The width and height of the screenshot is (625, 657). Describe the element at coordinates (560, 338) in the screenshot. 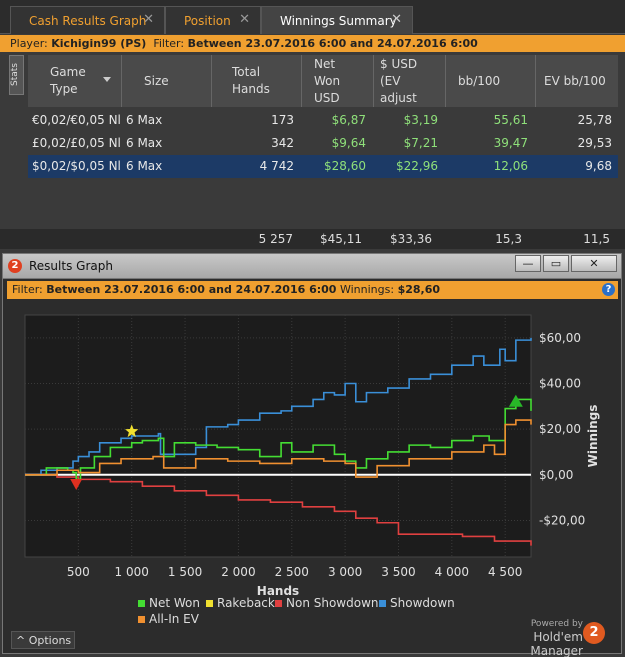

I see `y-tick-label: $60,00` at that location.